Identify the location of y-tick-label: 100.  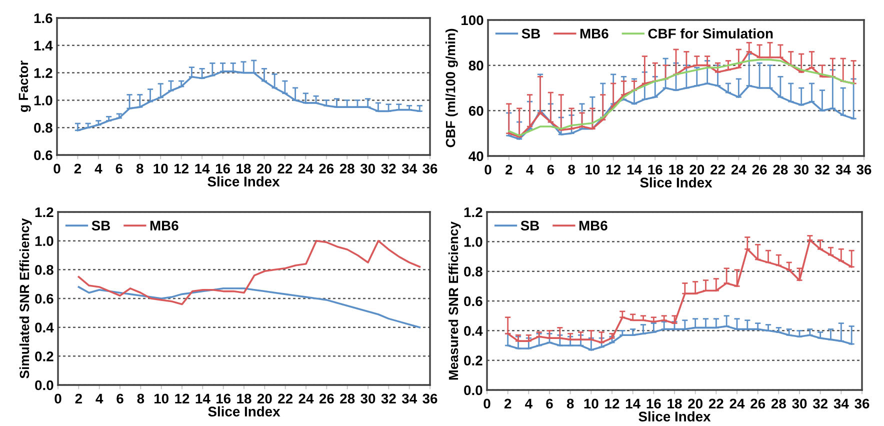
(473, 20).